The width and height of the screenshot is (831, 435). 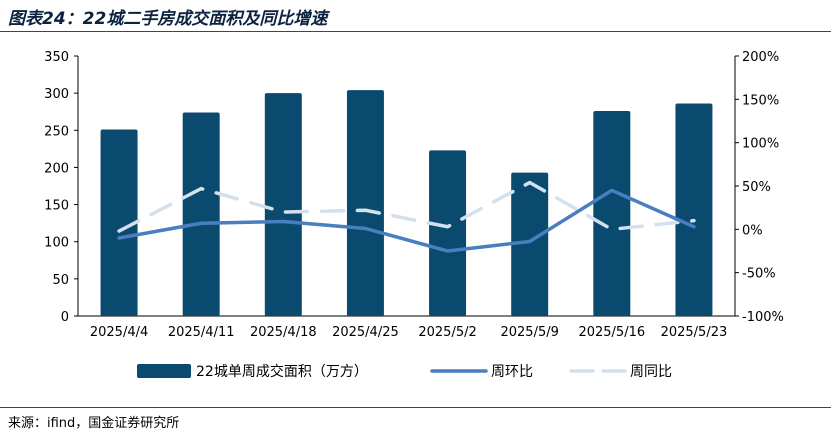 I want to click on left-tick-label: 300, so click(x=56, y=94).